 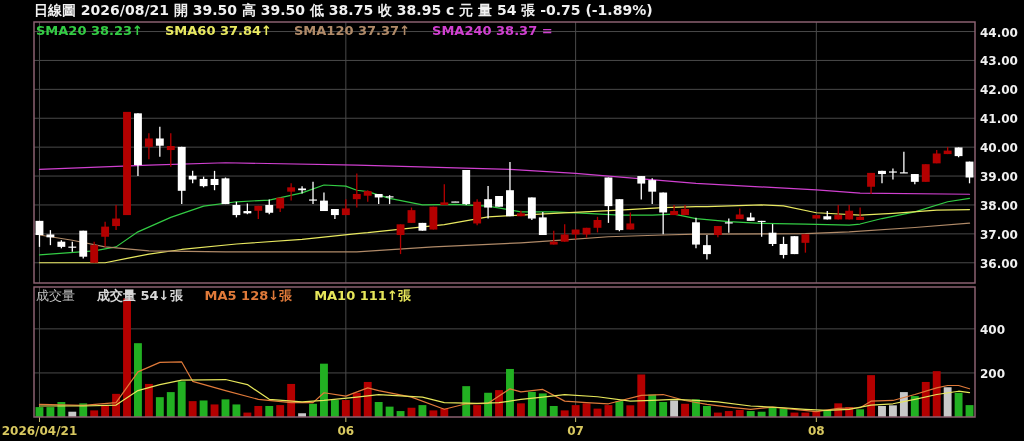 I want to click on x-tick-label: 2026/04/21, so click(x=39, y=431).